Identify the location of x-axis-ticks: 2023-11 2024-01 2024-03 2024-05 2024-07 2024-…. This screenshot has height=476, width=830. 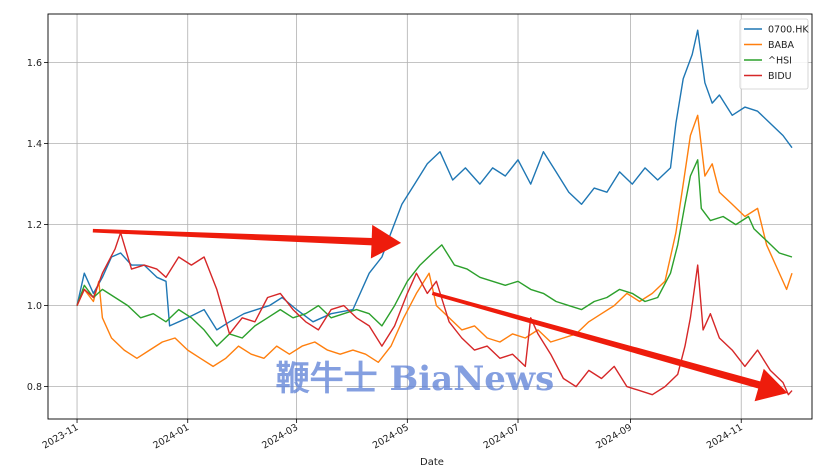
(393, 435).